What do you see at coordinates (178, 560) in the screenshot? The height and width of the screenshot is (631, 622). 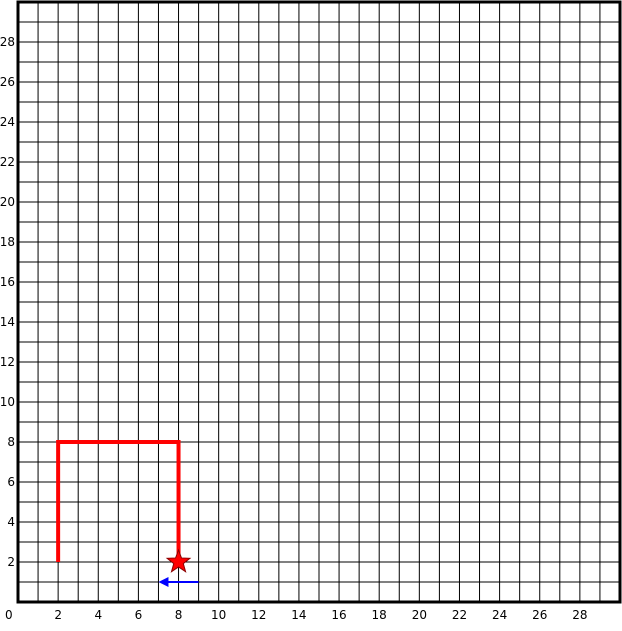 I see `star-icon` at bounding box center [178, 560].